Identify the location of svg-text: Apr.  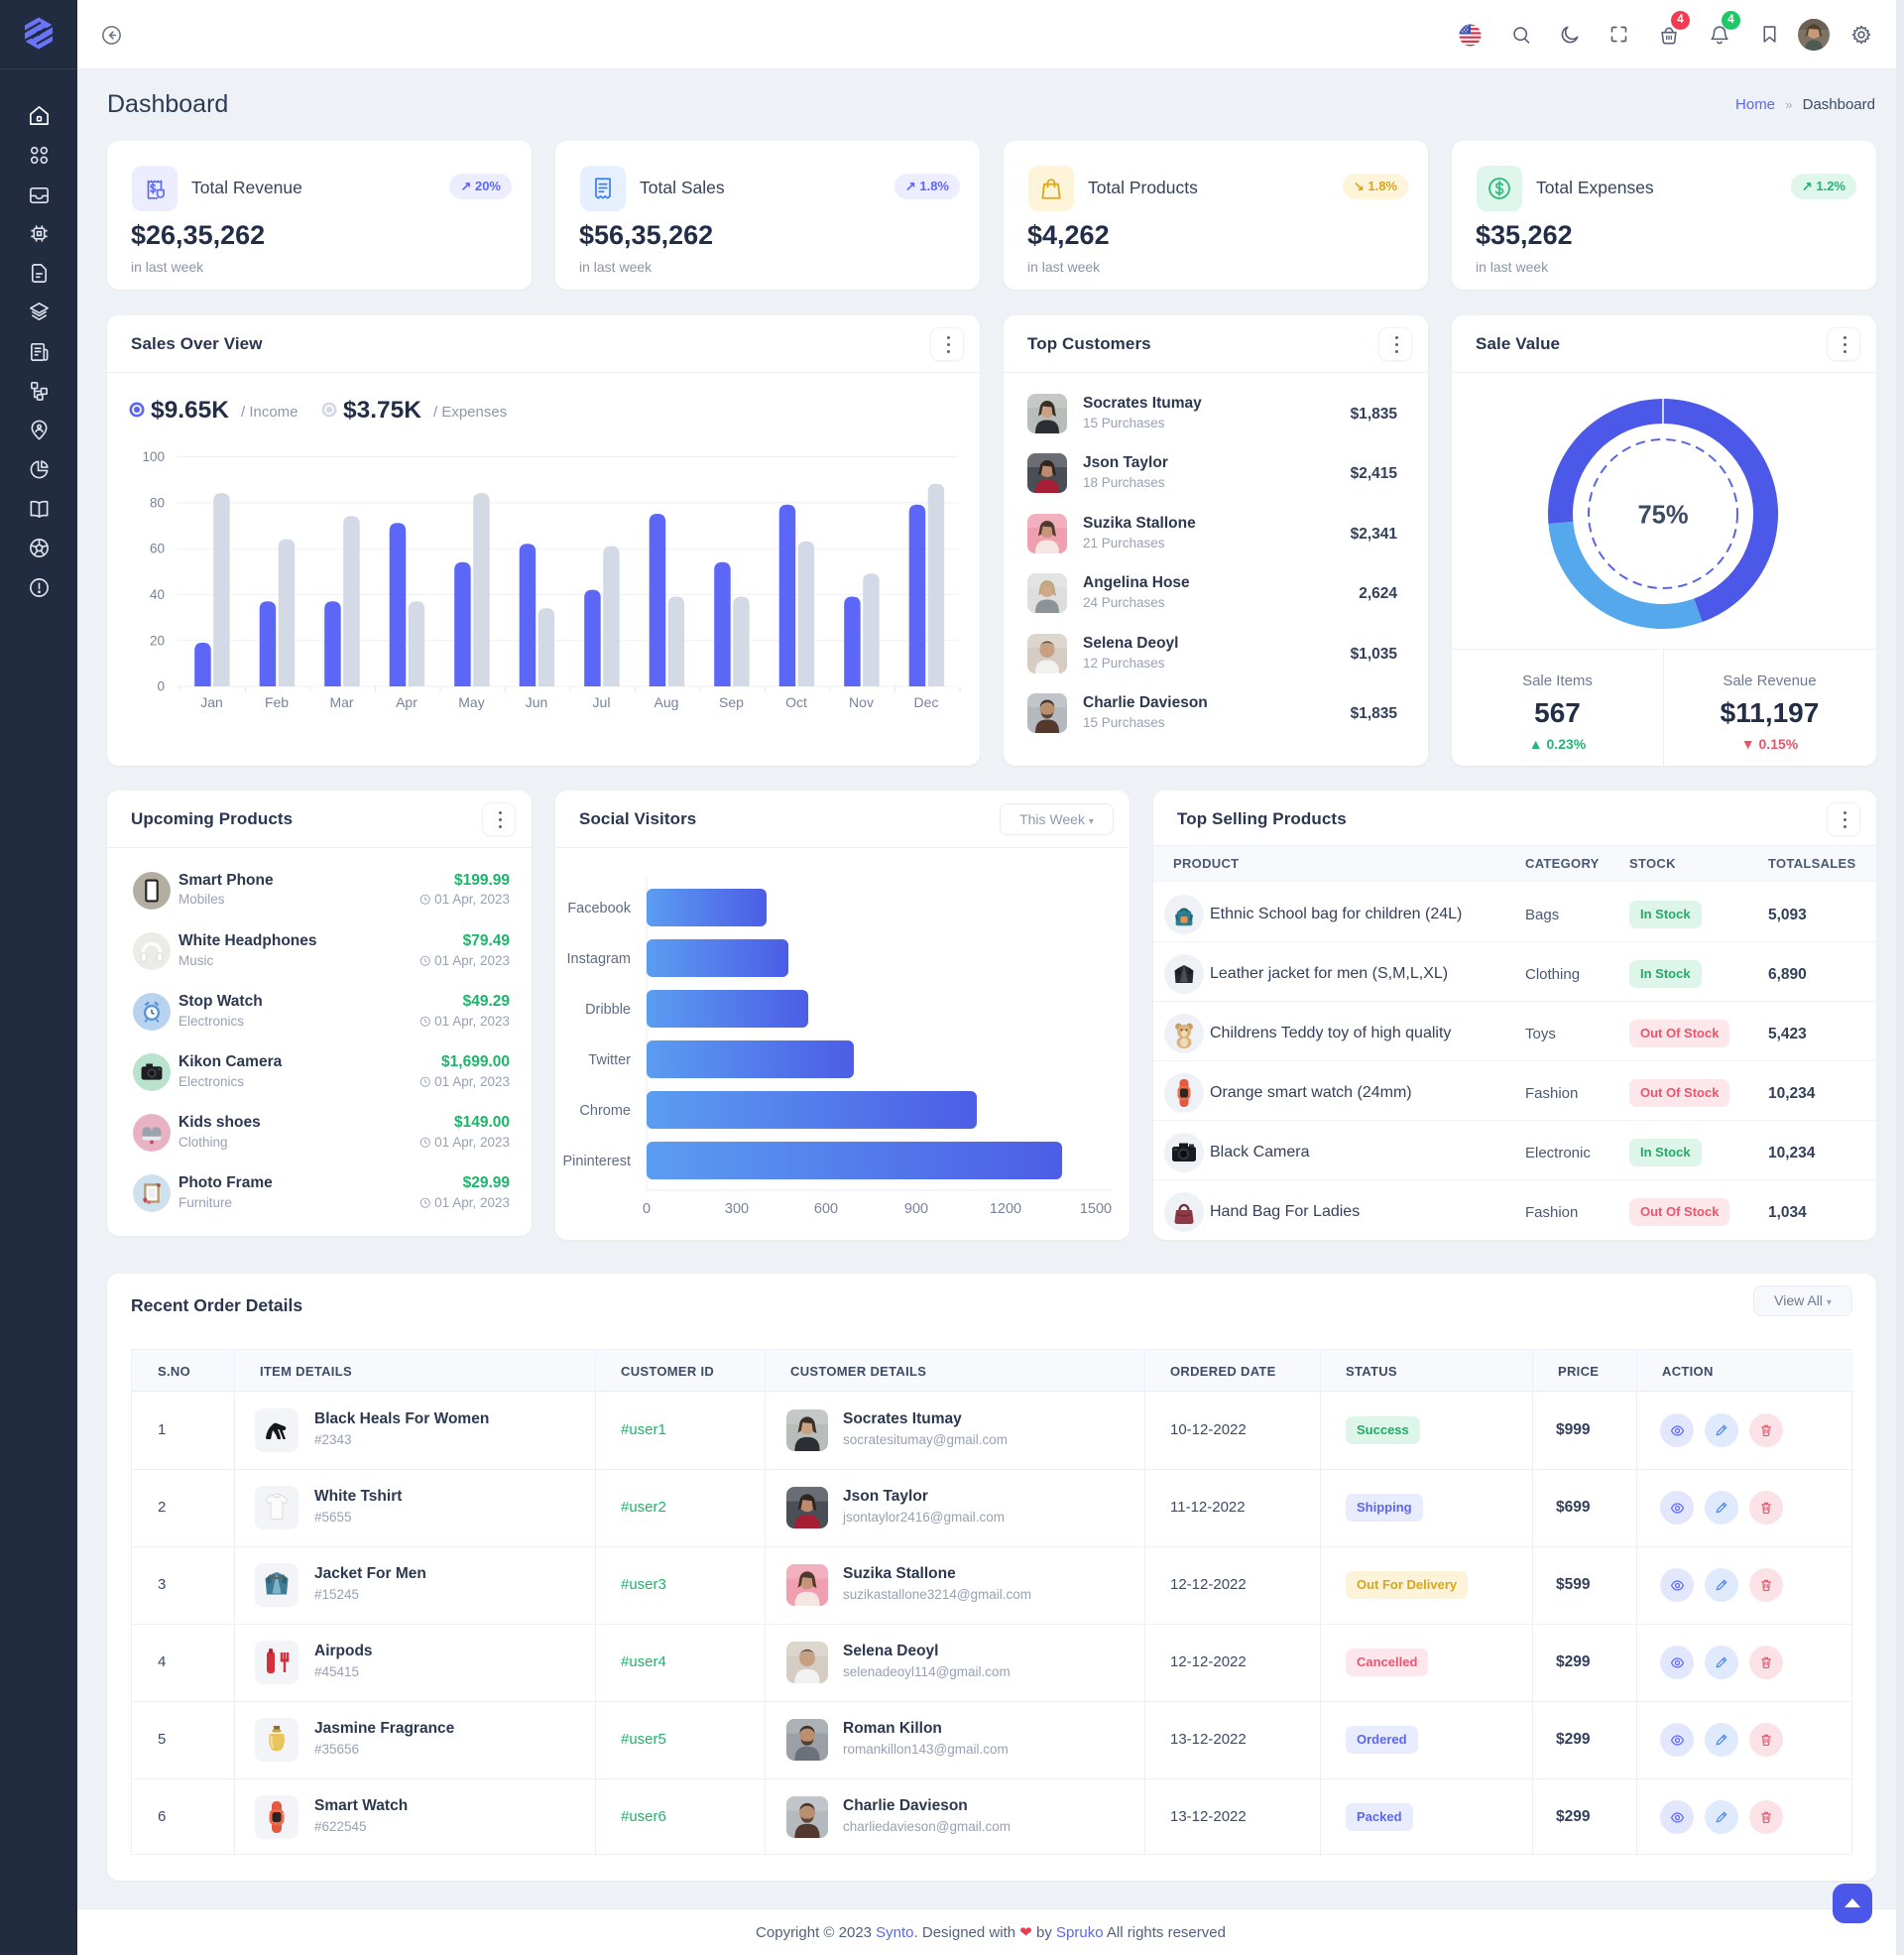
(406, 702).